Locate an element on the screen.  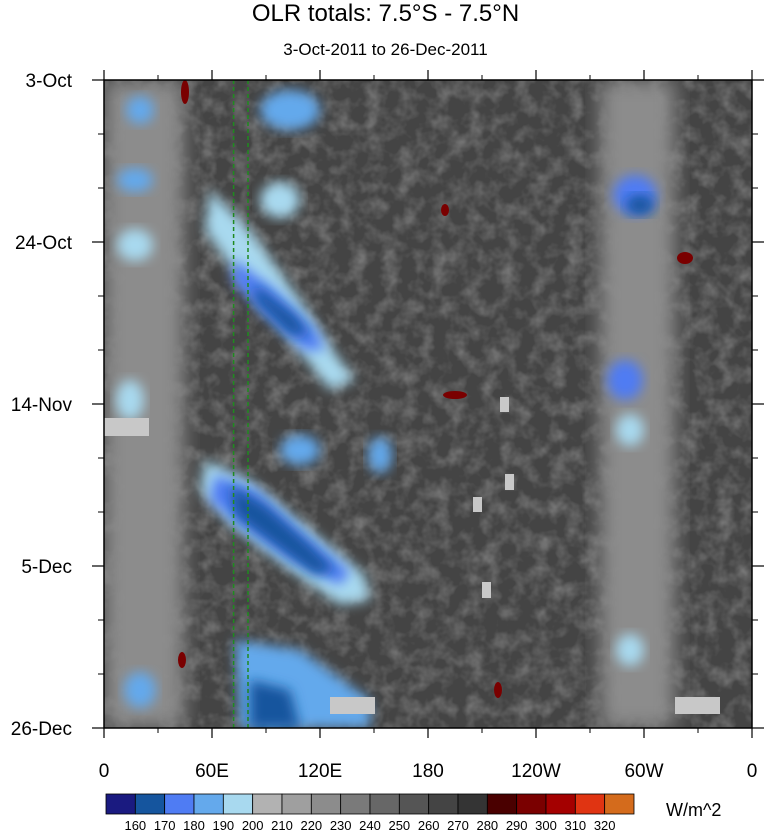
colorbar-units: W/m^2 is located at coordinates (693, 810).